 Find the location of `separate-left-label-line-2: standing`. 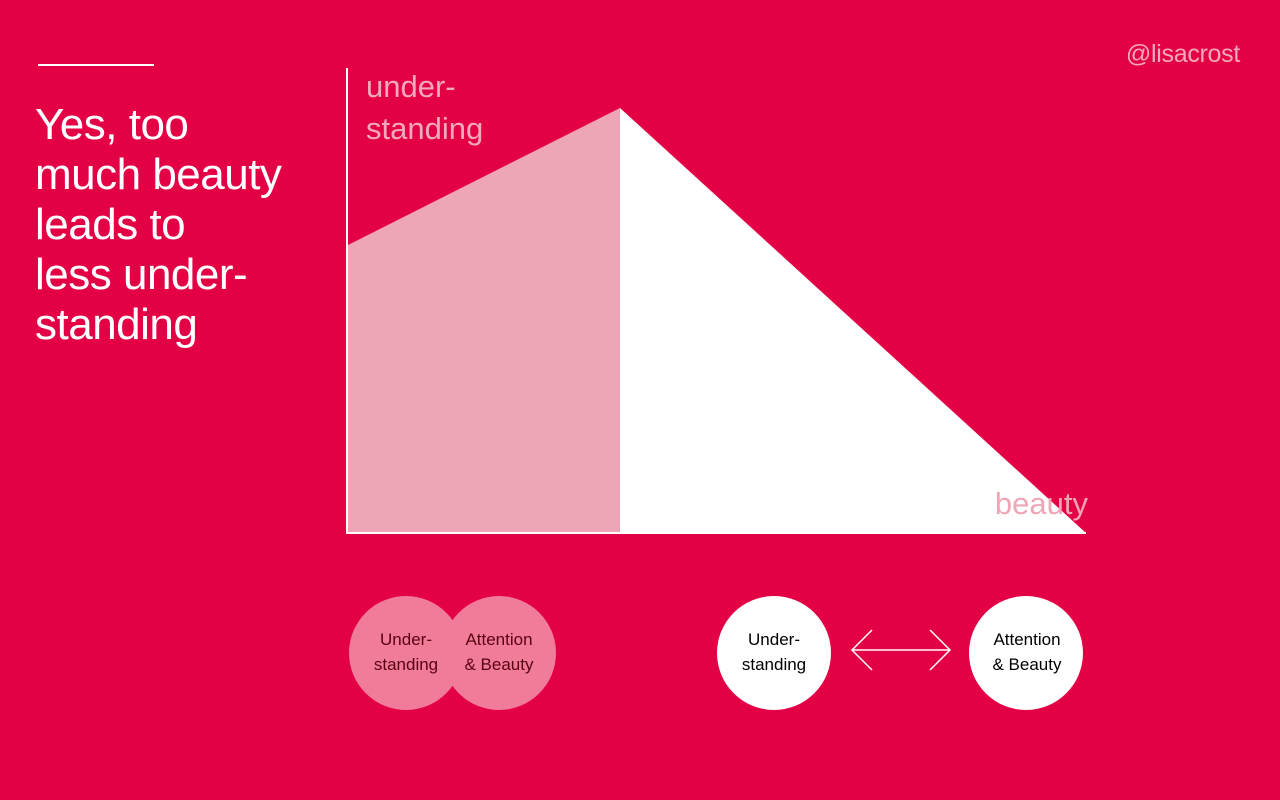

separate-left-label-line-2: standing is located at coordinates (774, 664).